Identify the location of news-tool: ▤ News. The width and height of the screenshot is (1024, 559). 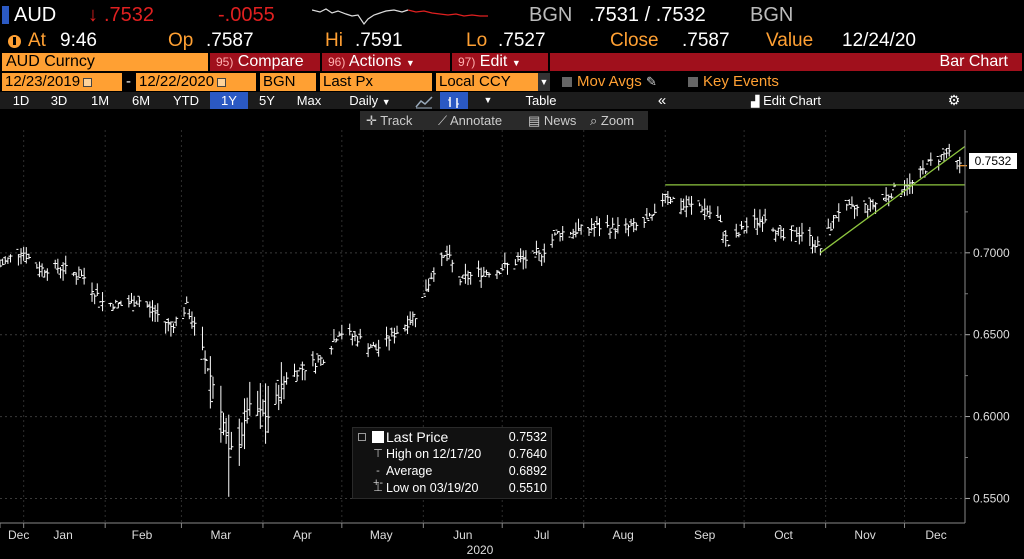
(552, 120).